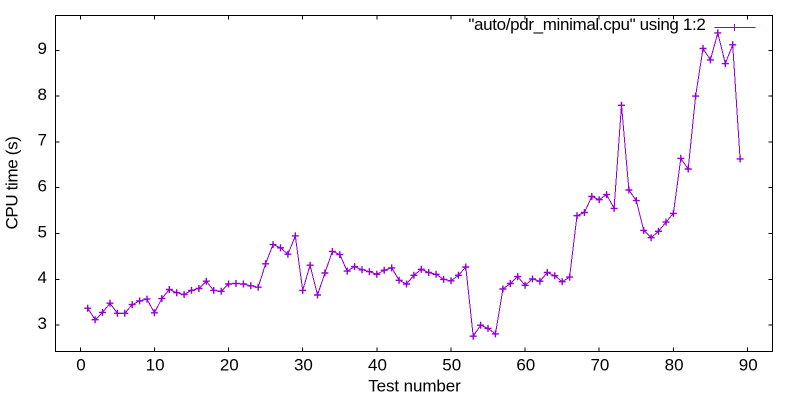 This screenshot has height=400, width=800. What do you see at coordinates (586, 24) in the screenshot?
I see `svg-text:"auto/pdr_minimal.cpu" using 1: "auto/pdr_minimal.cpu" using 1:2` at bounding box center [586, 24].